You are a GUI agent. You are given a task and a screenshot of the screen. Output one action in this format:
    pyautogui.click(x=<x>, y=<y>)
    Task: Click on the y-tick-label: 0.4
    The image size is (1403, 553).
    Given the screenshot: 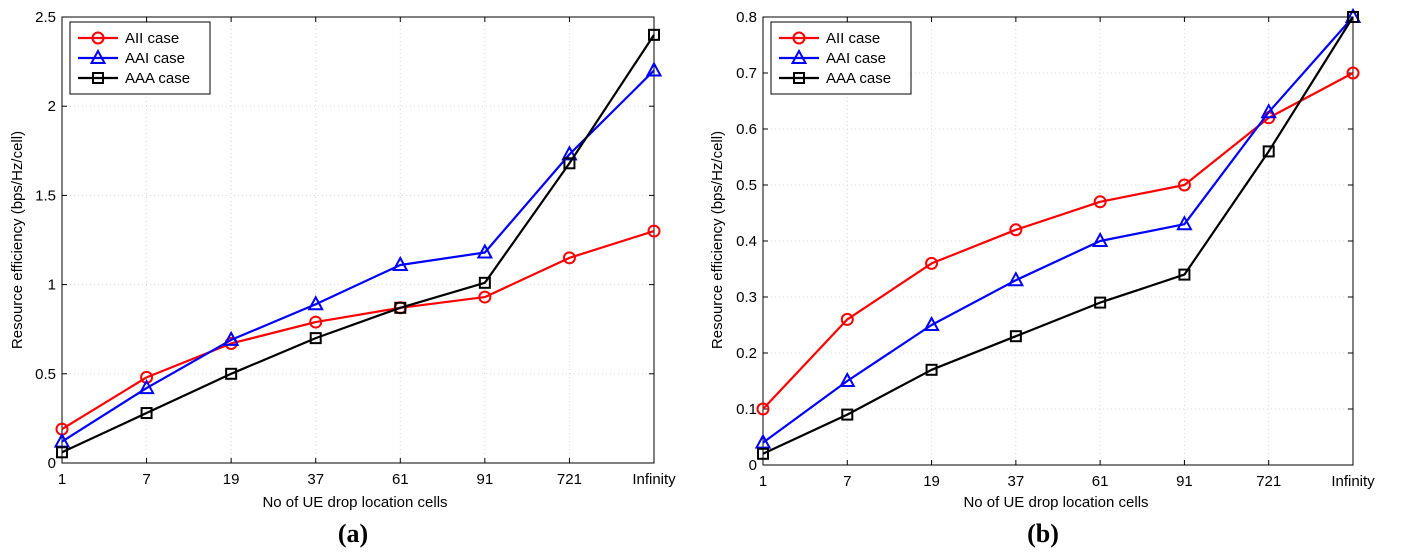 What is the action you would take?
    pyautogui.click(x=746, y=241)
    